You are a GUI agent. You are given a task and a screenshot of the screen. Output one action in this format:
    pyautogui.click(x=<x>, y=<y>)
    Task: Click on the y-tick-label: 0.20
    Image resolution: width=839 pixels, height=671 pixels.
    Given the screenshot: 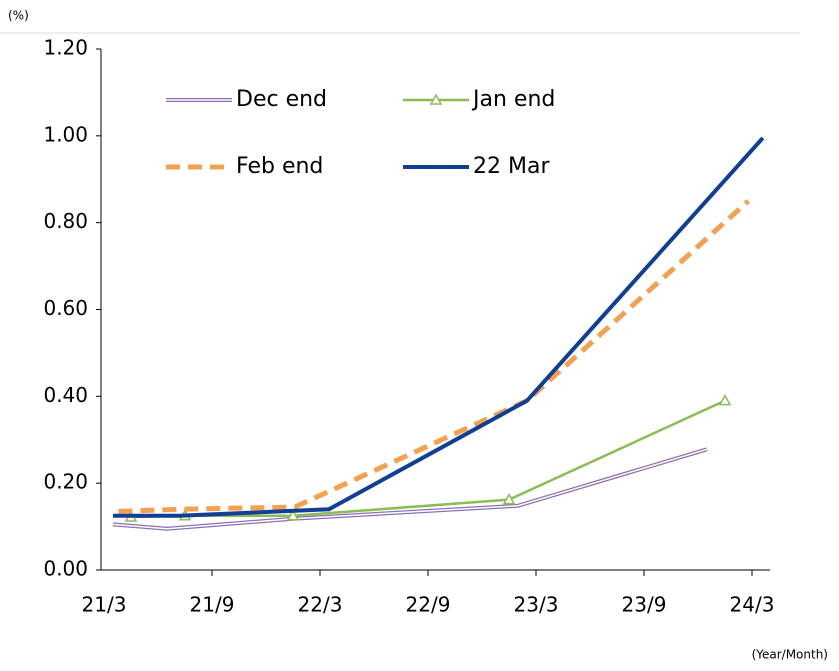 What is the action you would take?
    pyautogui.click(x=65, y=482)
    